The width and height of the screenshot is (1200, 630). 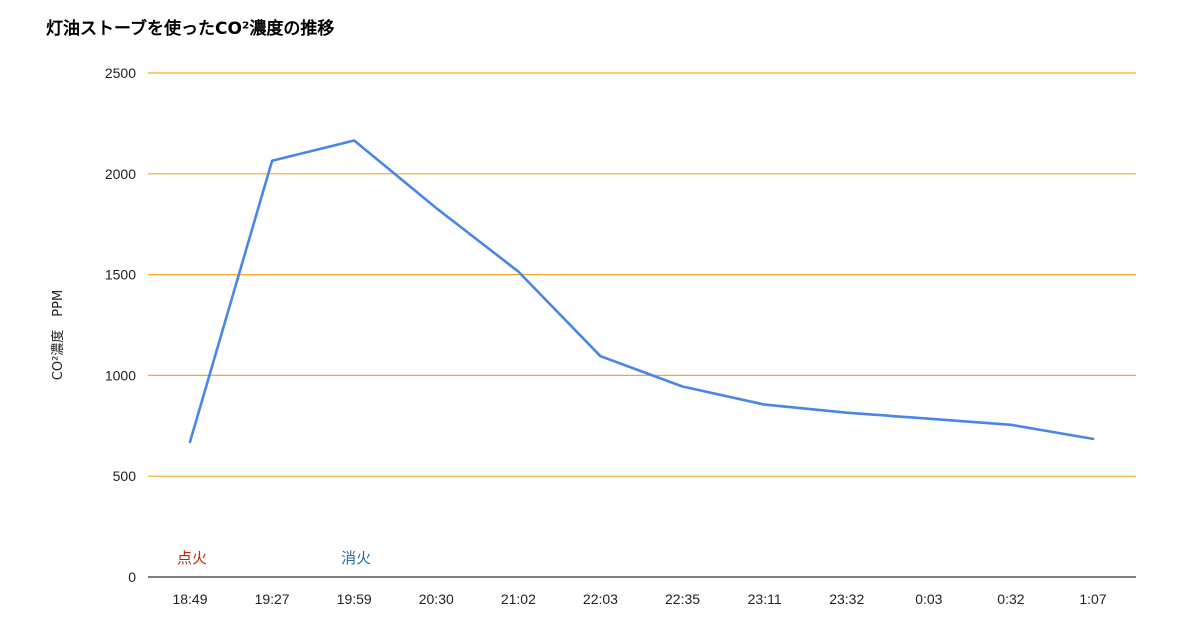 What do you see at coordinates (58, 335) in the screenshot?
I see `y-axis-label: CO²濃度 PPM` at bounding box center [58, 335].